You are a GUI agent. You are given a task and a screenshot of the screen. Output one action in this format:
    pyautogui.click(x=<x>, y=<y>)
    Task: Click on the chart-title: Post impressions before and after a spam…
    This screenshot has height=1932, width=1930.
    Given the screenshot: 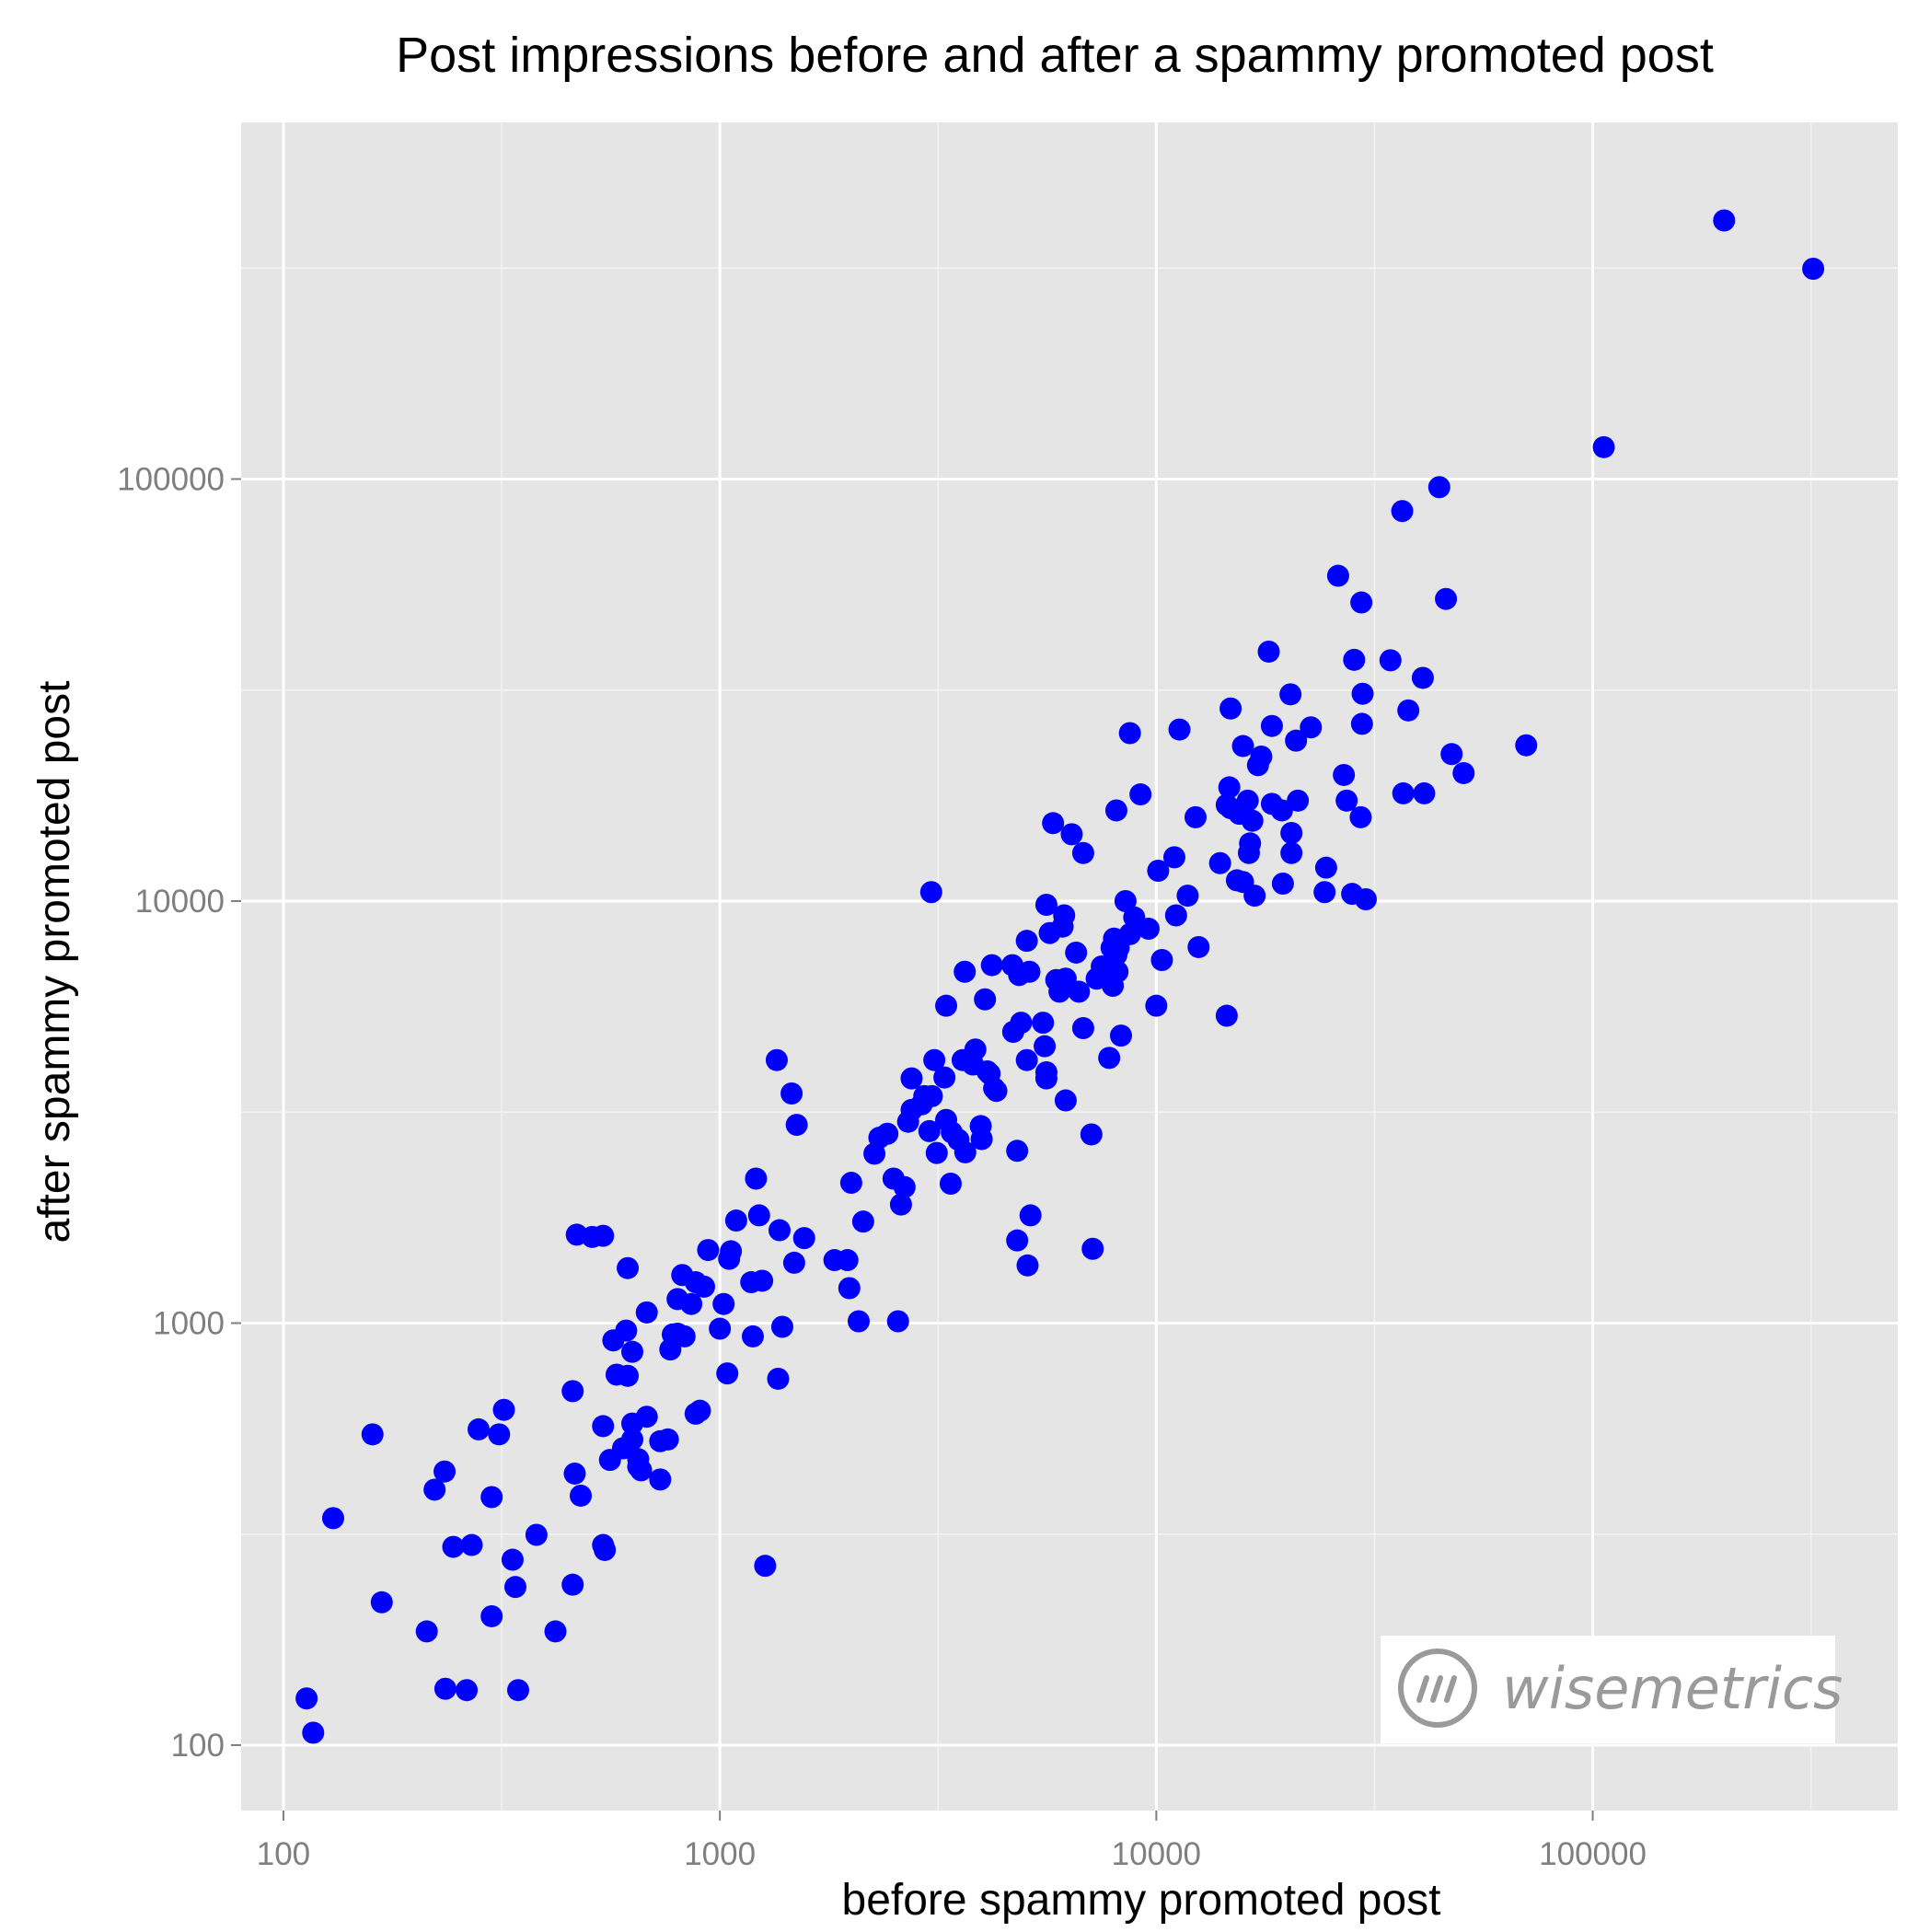 What is the action you would take?
    pyautogui.click(x=1055, y=56)
    